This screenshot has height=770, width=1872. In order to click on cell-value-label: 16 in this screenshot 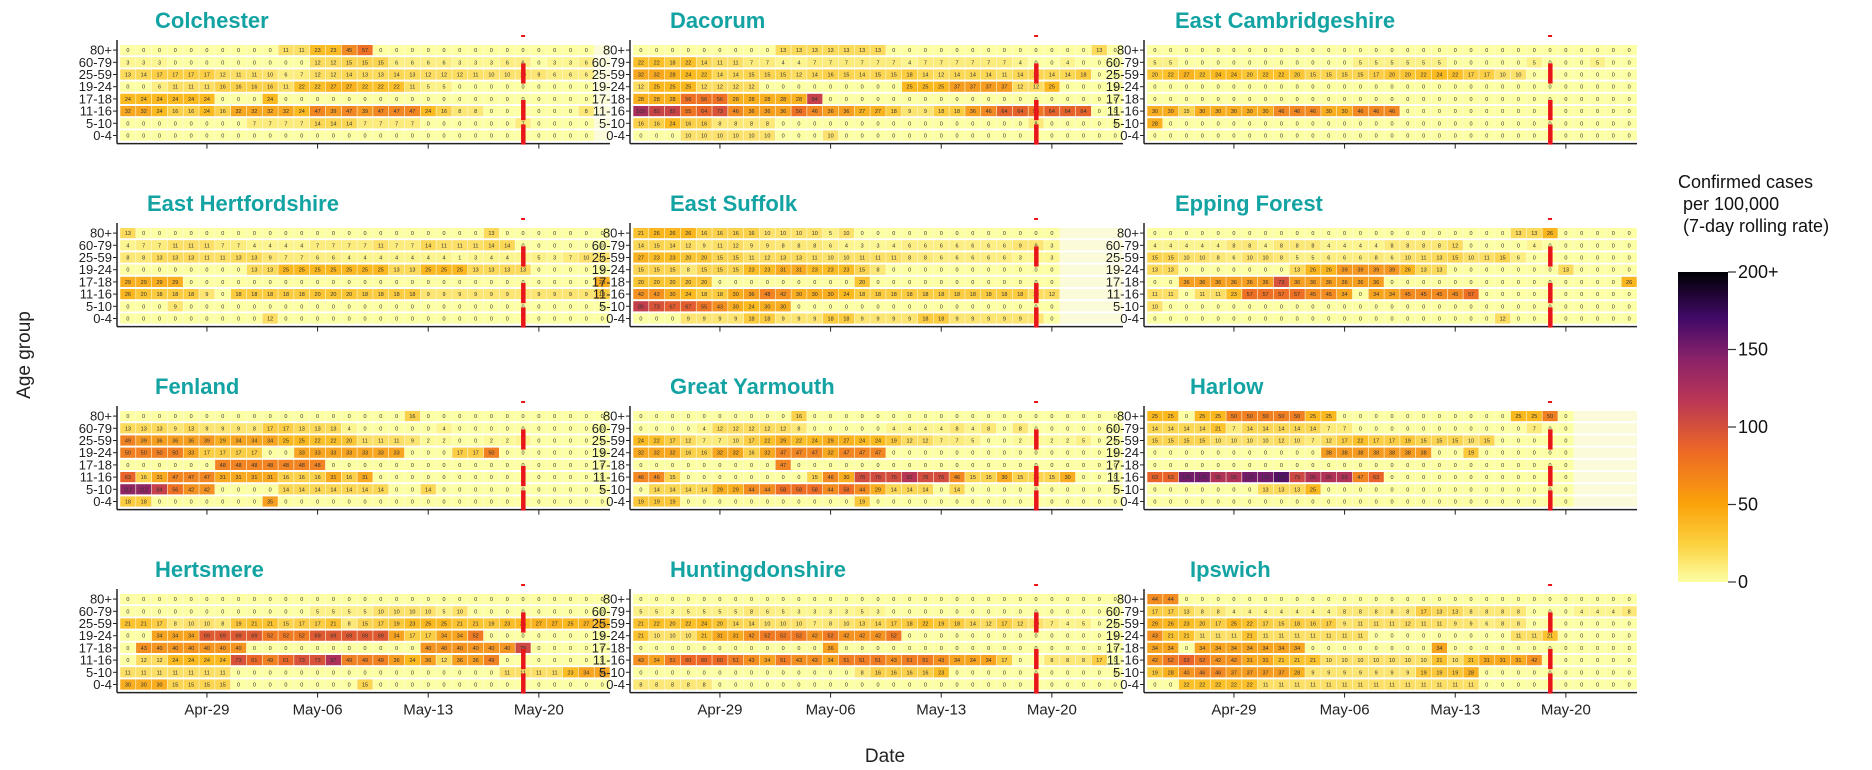, I will do `click(175, 112)`.